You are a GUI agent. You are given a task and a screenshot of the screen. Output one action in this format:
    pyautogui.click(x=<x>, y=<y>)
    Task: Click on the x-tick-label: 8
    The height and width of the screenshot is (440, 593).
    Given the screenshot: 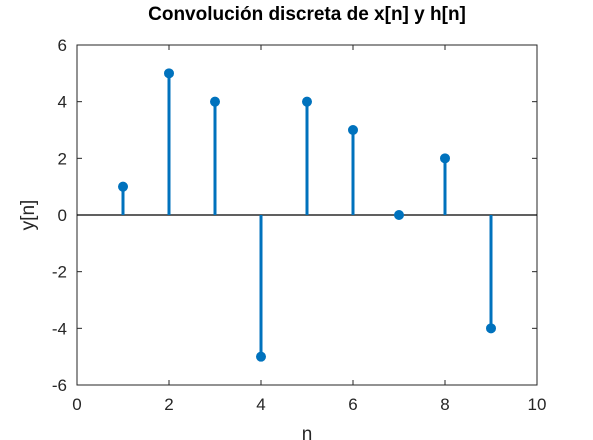 What is the action you would take?
    pyautogui.click(x=444, y=404)
    